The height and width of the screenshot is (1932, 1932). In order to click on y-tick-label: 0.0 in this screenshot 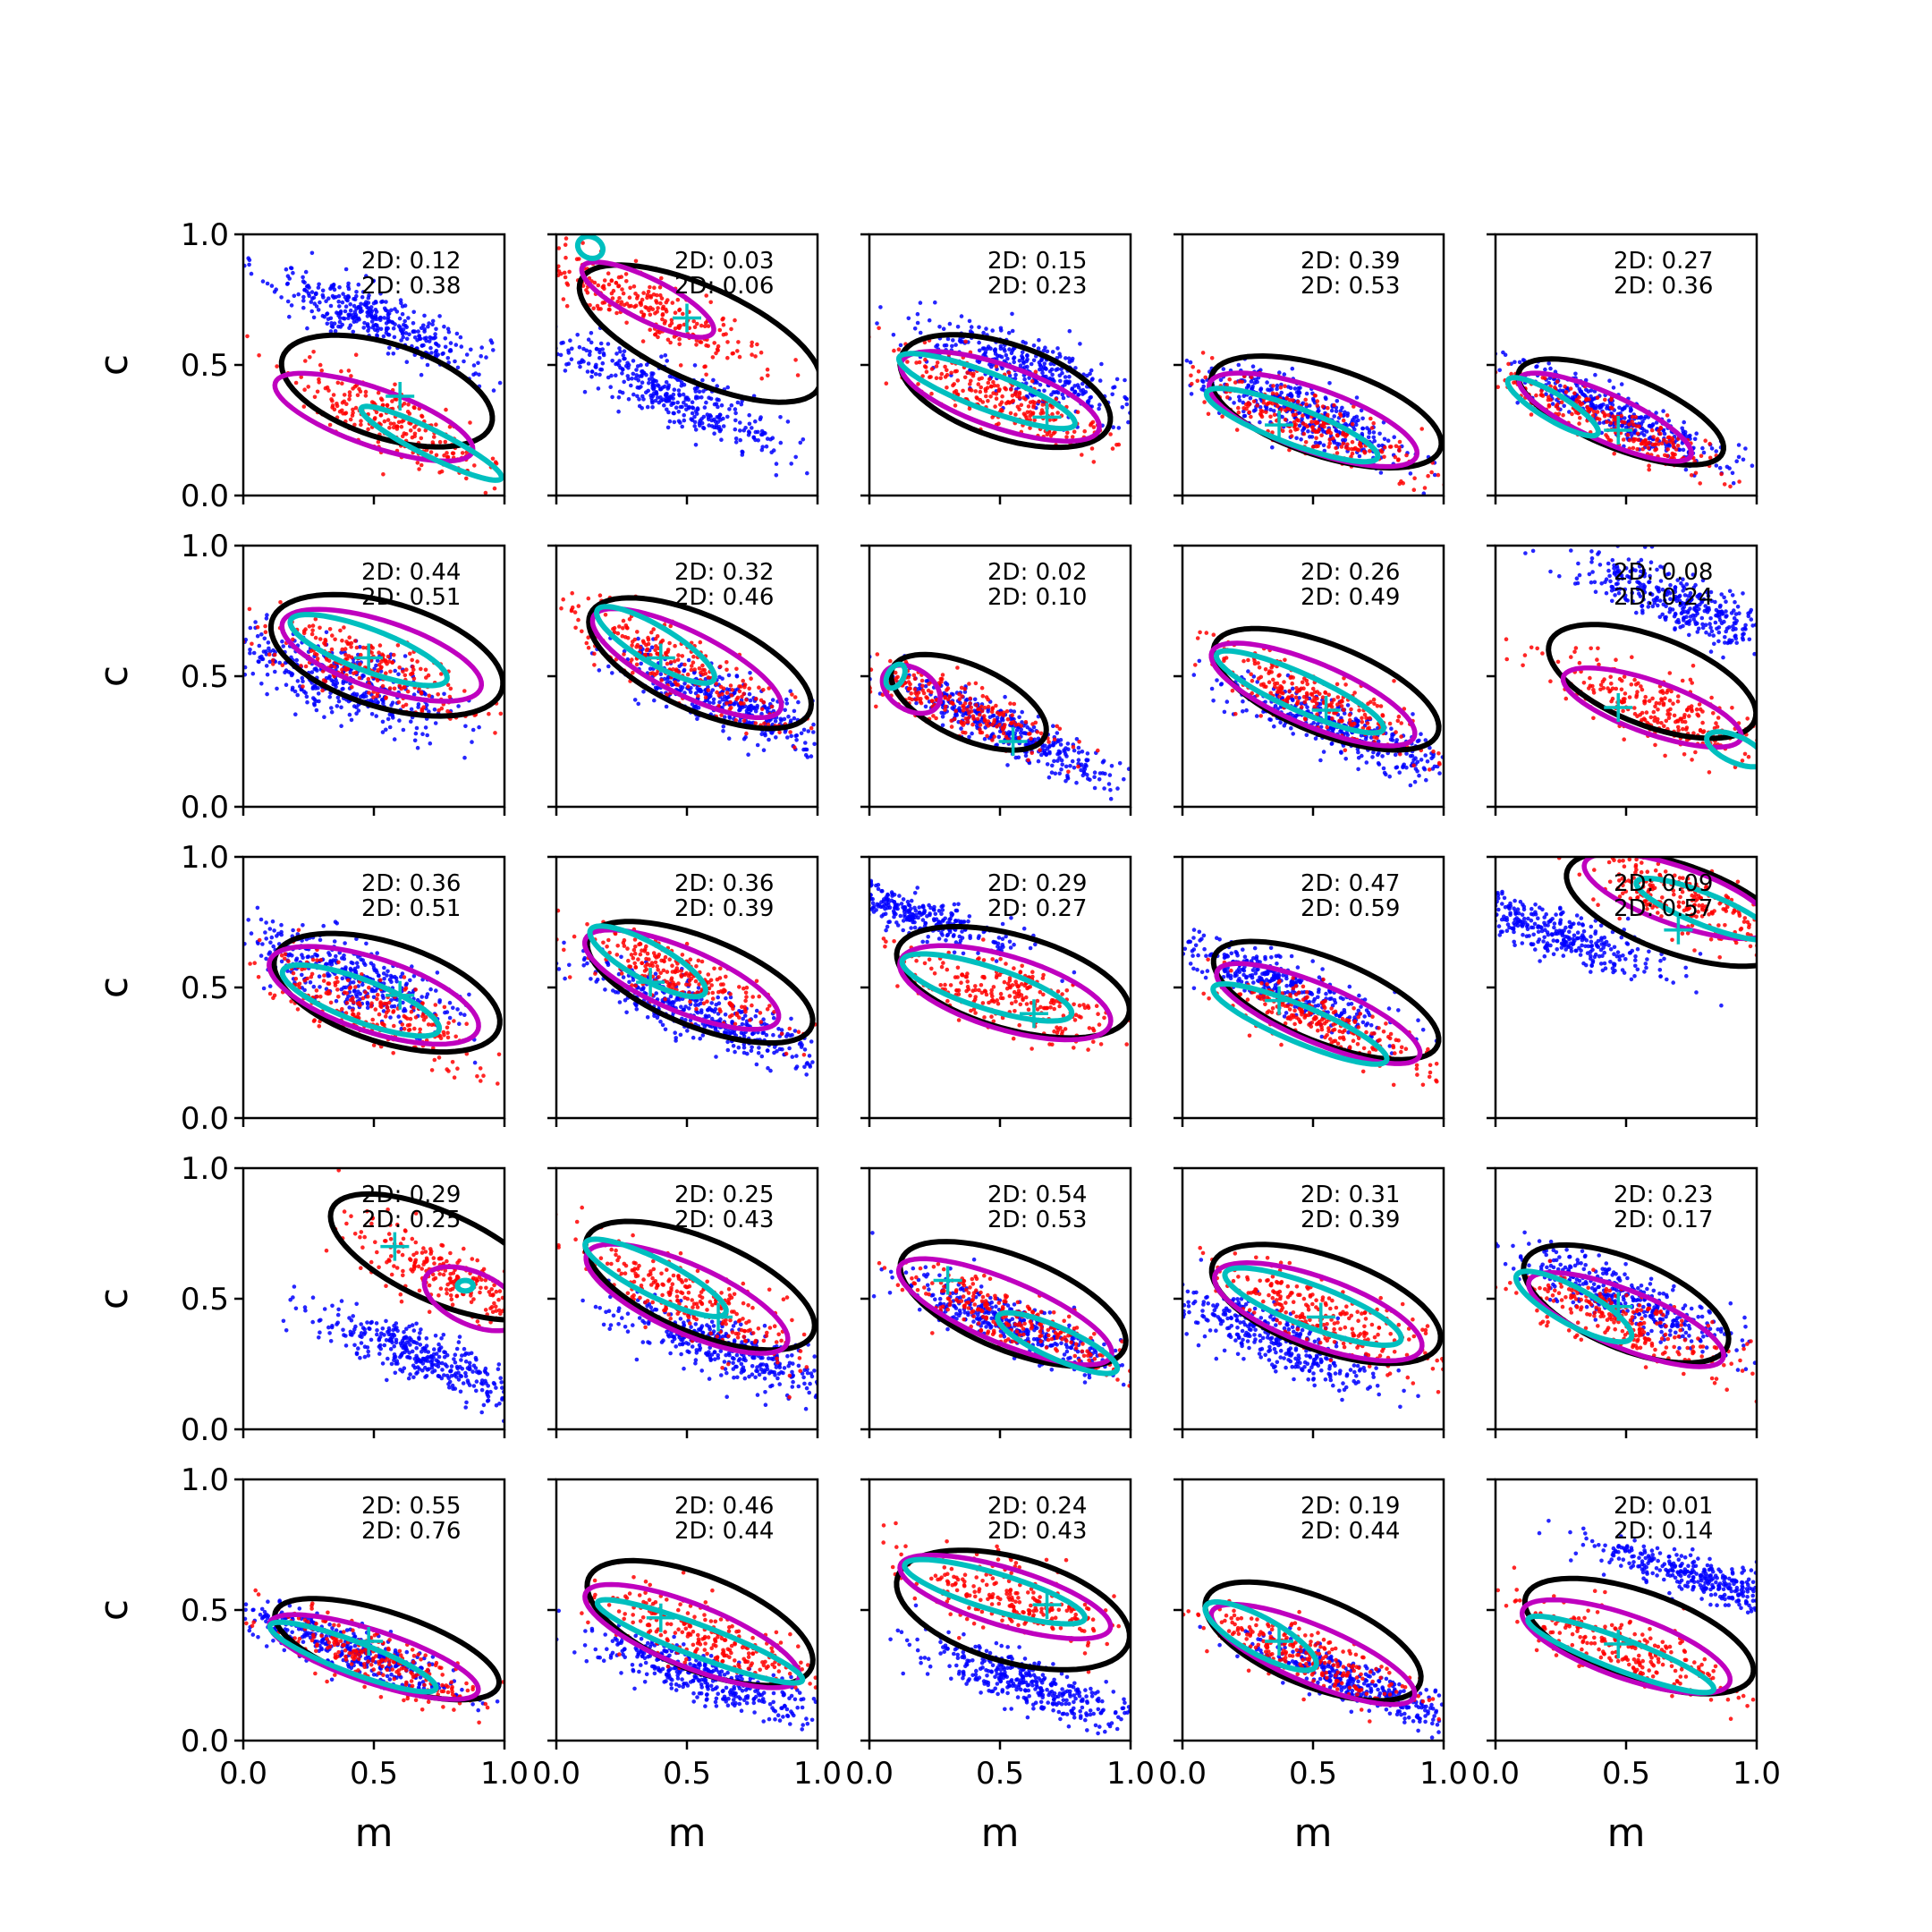, I will do `click(205, 808)`.